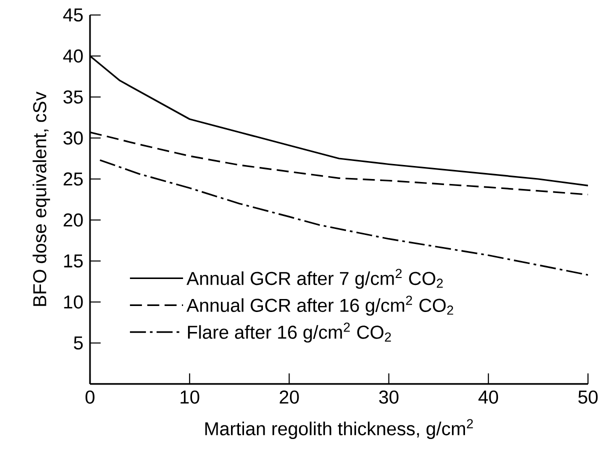 The width and height of the screenshot is (604, 463). Describe the element at coordinates (73, 97) in the screenshot. I see `y-tick-label: 35` at that location.